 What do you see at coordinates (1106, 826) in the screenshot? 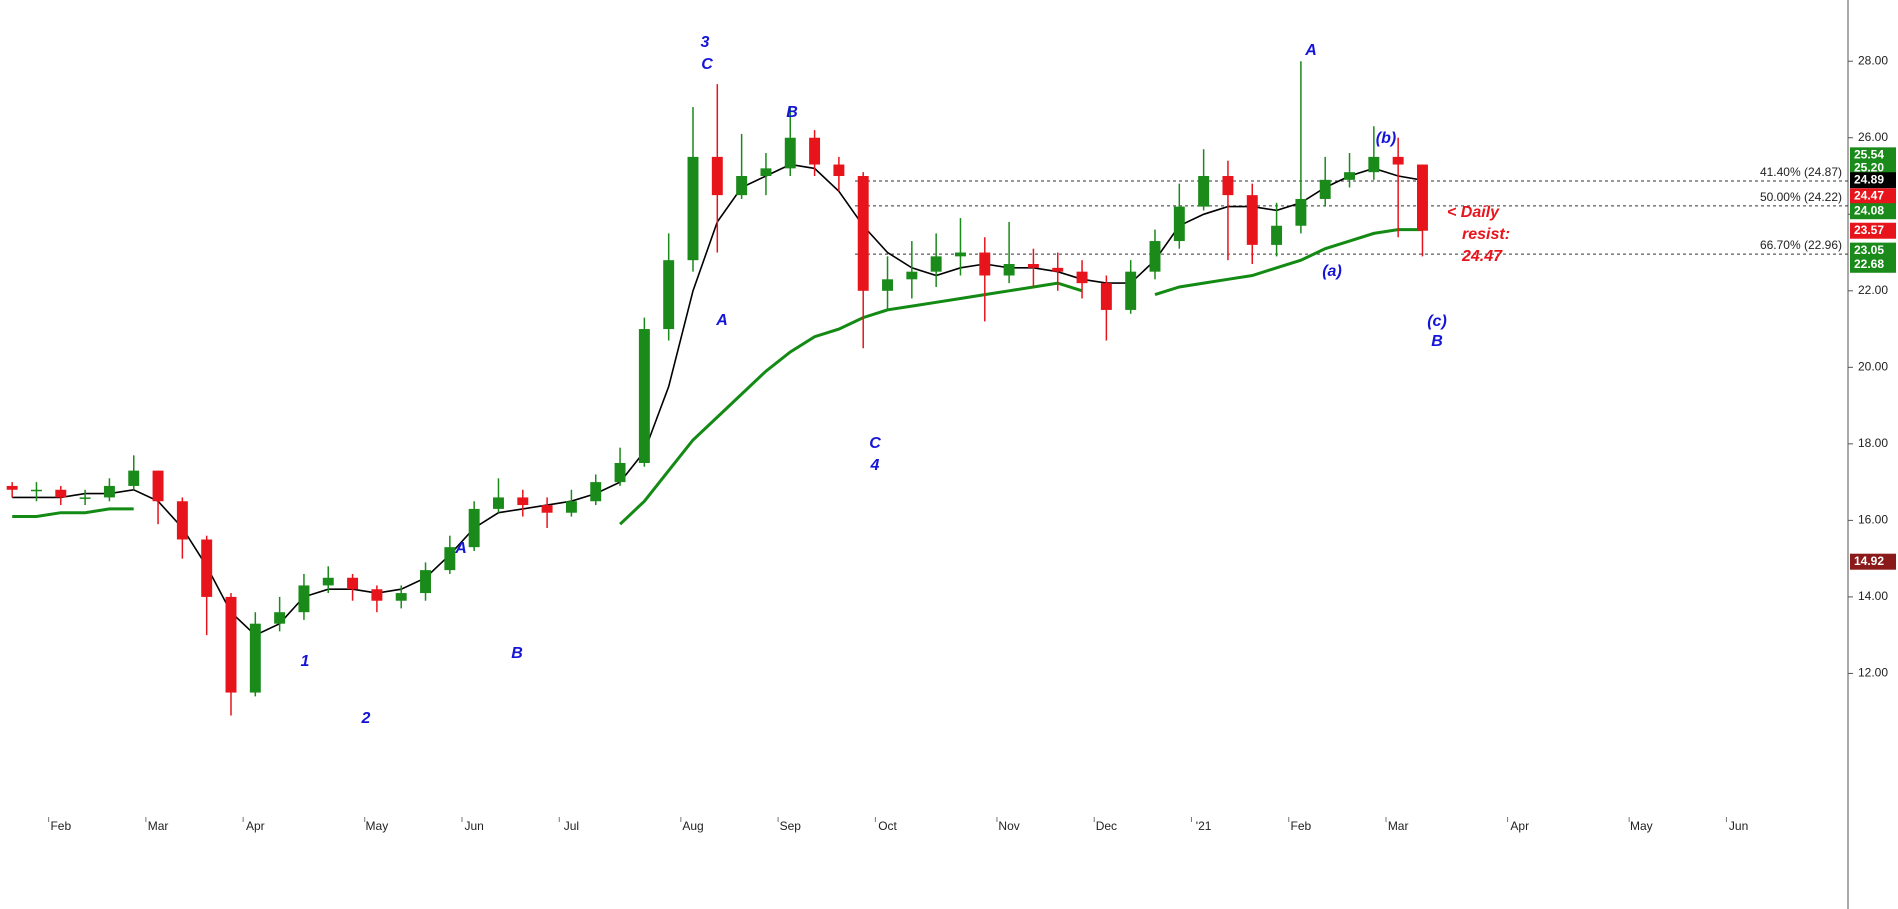
I see `x-tick-label: Dec` at bounding box center [1106, 826].